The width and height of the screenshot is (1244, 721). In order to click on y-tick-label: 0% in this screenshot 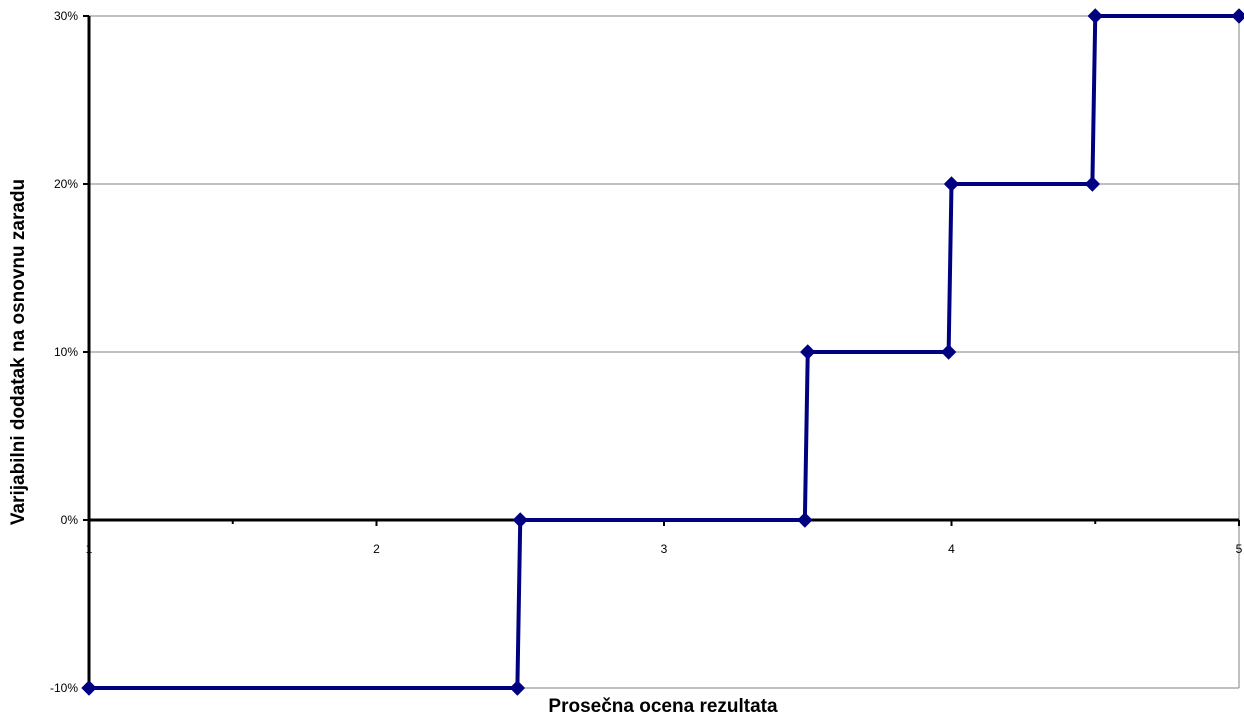, I will do `click(70, 520)`.